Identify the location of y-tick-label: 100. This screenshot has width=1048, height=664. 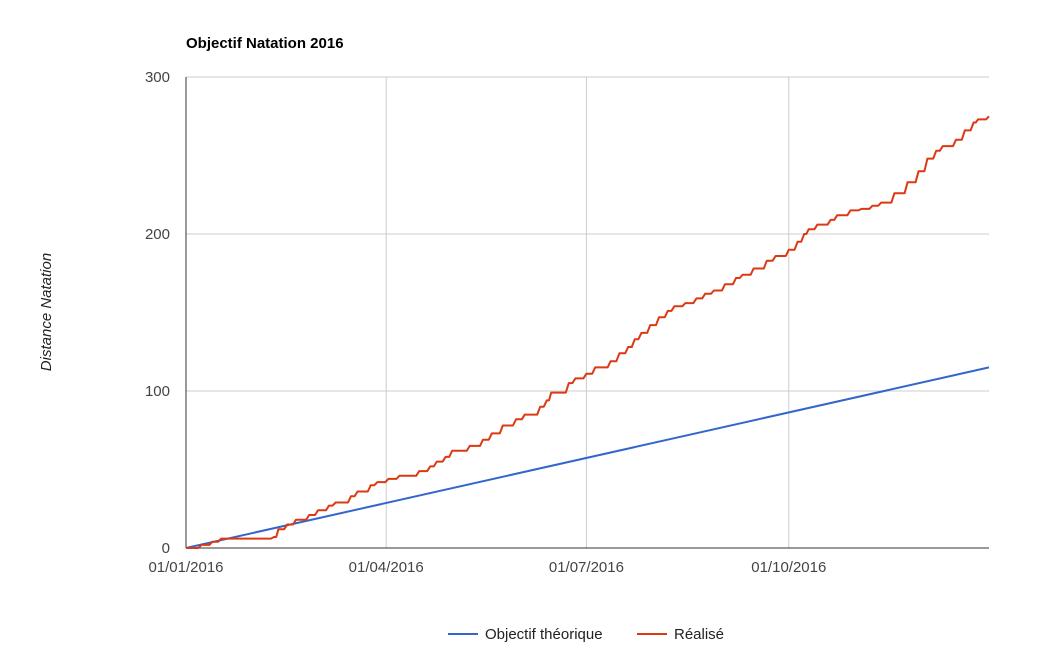
(157, 391).